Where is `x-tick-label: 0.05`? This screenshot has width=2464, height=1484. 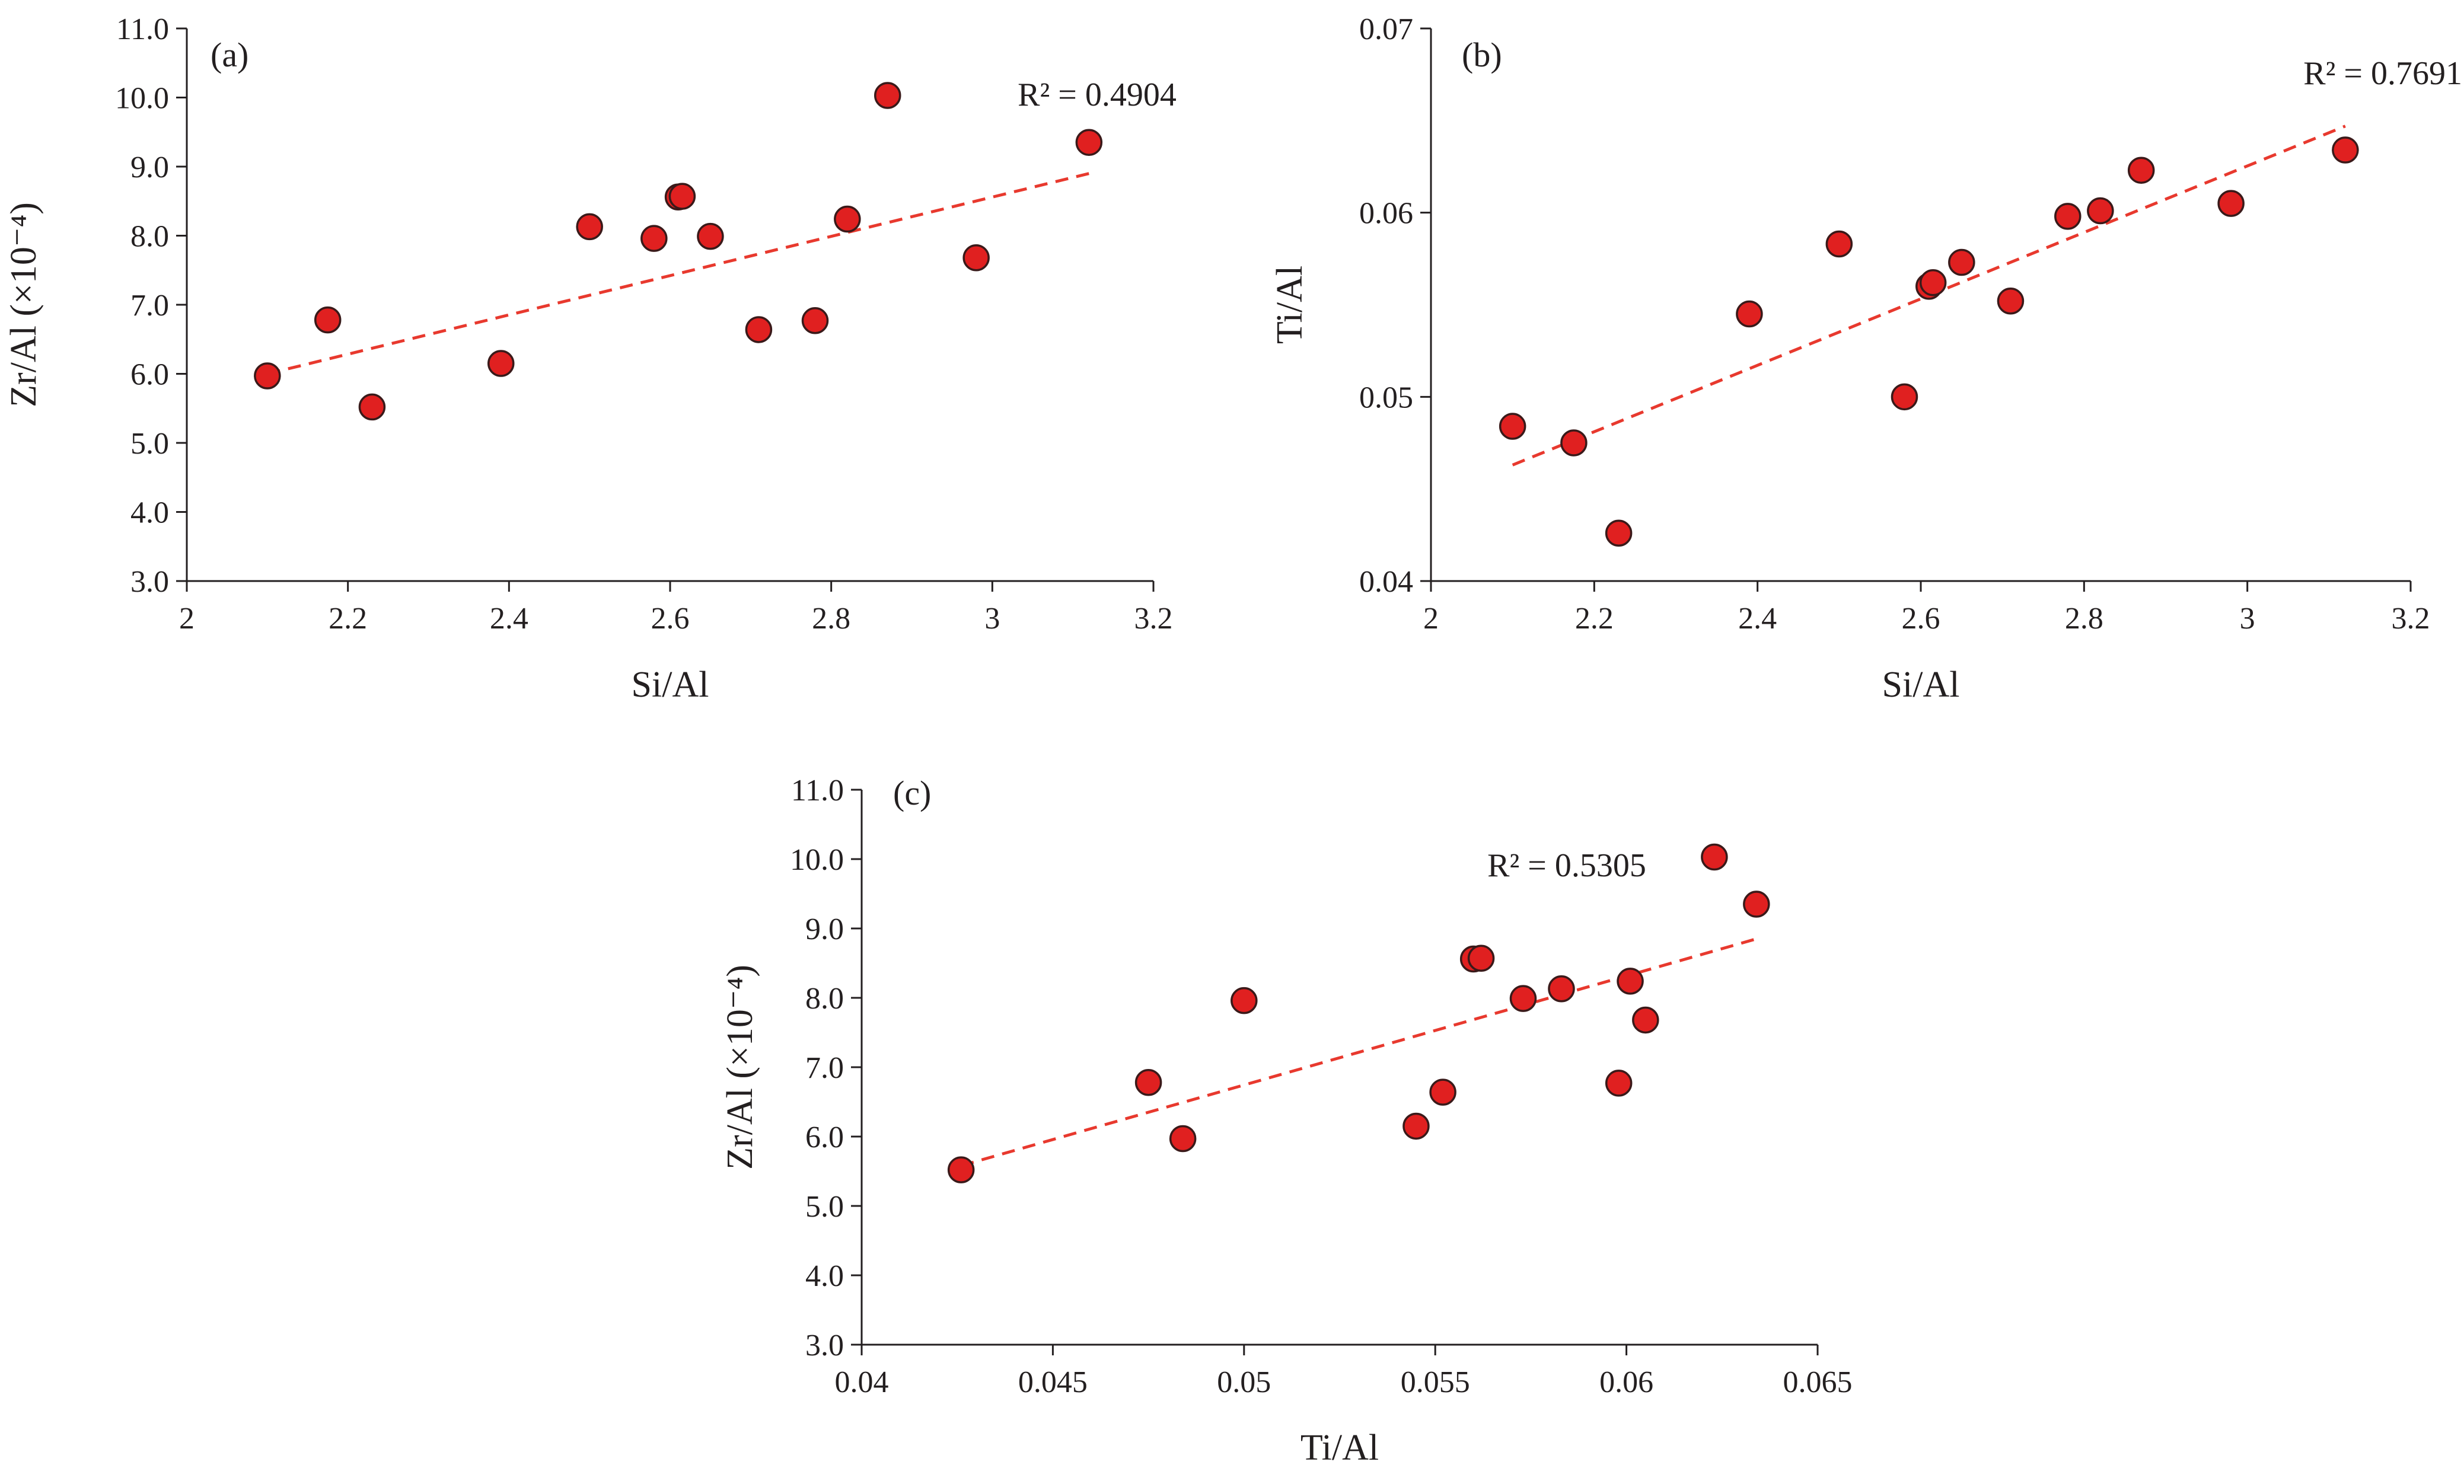
x-tick-label: 0.05 is located at coordinates (1244, 1382).